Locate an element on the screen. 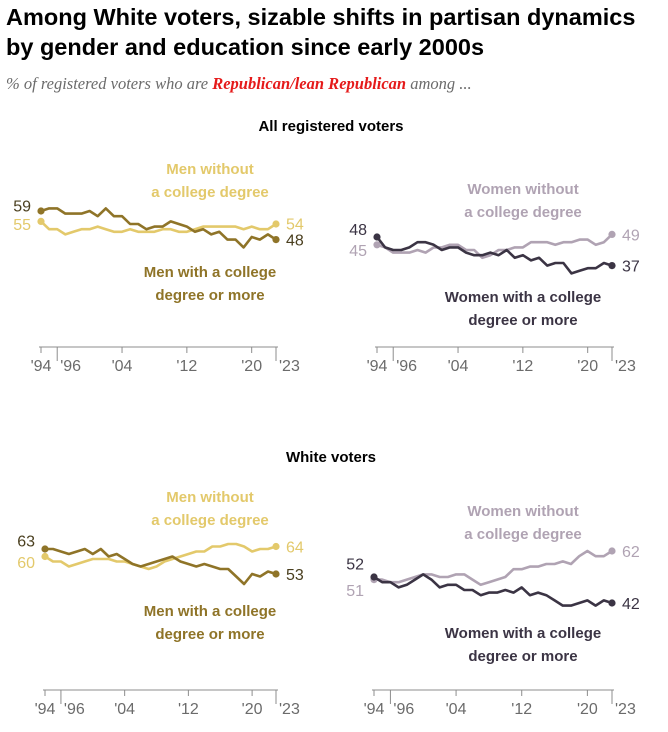 This screenshot has width=668, height=732. end-value-label: 54 is located at coordinates (295, 225).